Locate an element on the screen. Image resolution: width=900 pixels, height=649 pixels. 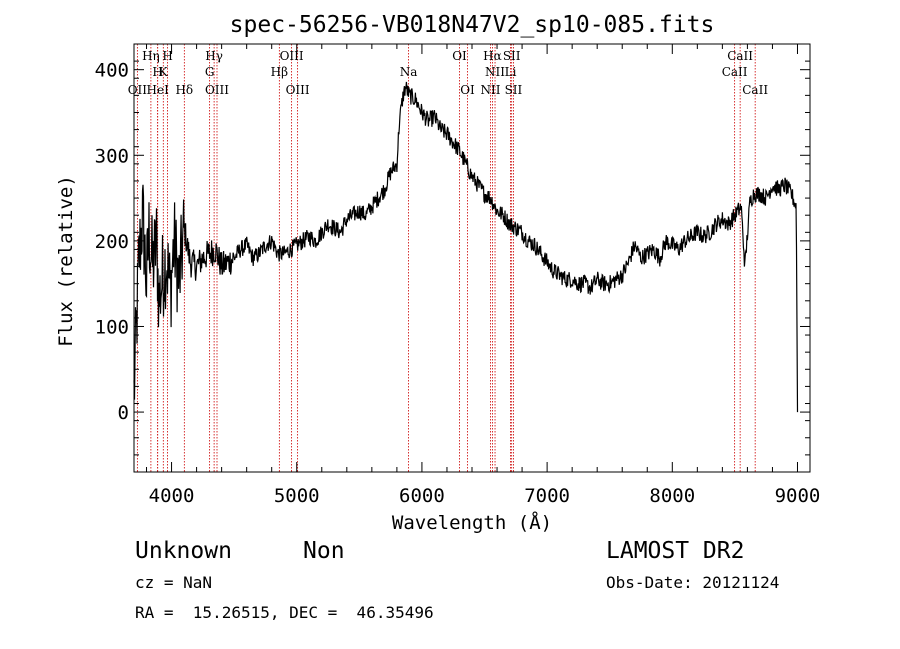
spectral-line-label: HeI is located at coordinates (158, 90).